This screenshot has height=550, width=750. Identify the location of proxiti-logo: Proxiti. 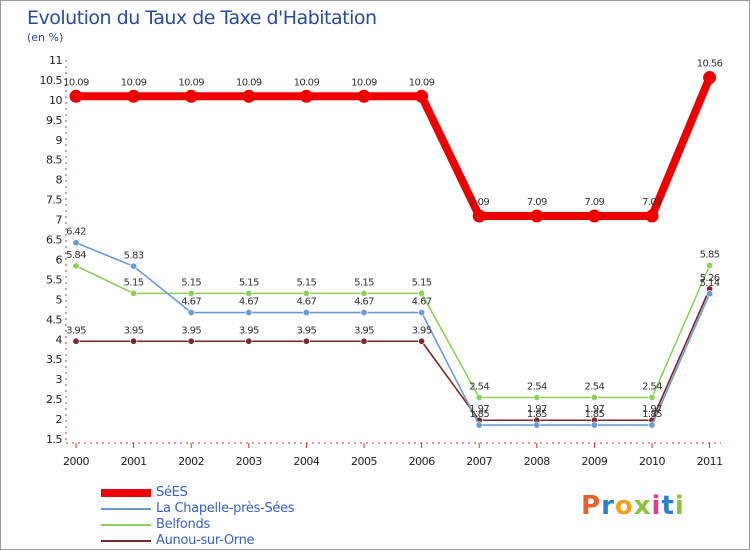
(633, 506).